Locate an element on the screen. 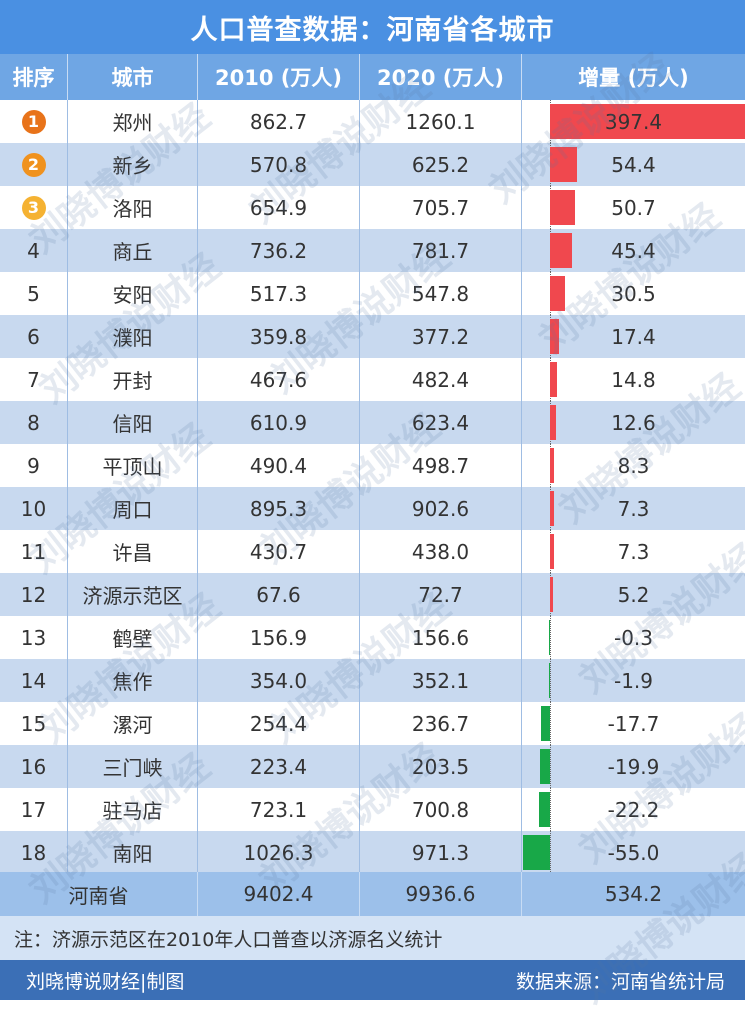 This screenshot has width=745, height=1013. rank-badge-icon: 1 is located at coordinates (33, 121).